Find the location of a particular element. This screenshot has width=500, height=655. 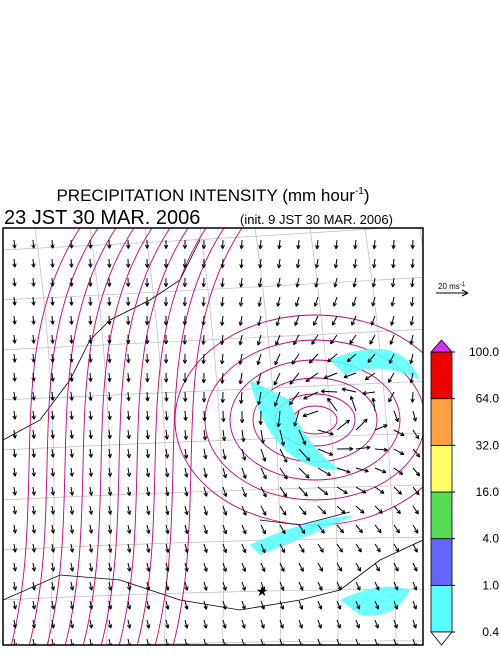

isobar is located at coordinates (63, 436).